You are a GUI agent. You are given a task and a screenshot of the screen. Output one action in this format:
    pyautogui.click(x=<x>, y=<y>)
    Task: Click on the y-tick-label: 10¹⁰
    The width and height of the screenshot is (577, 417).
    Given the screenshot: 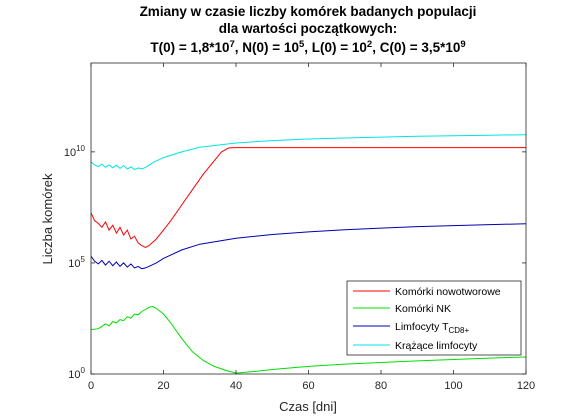 What is the action you would take?
    pyautogui.click(x=75, y=151)
    